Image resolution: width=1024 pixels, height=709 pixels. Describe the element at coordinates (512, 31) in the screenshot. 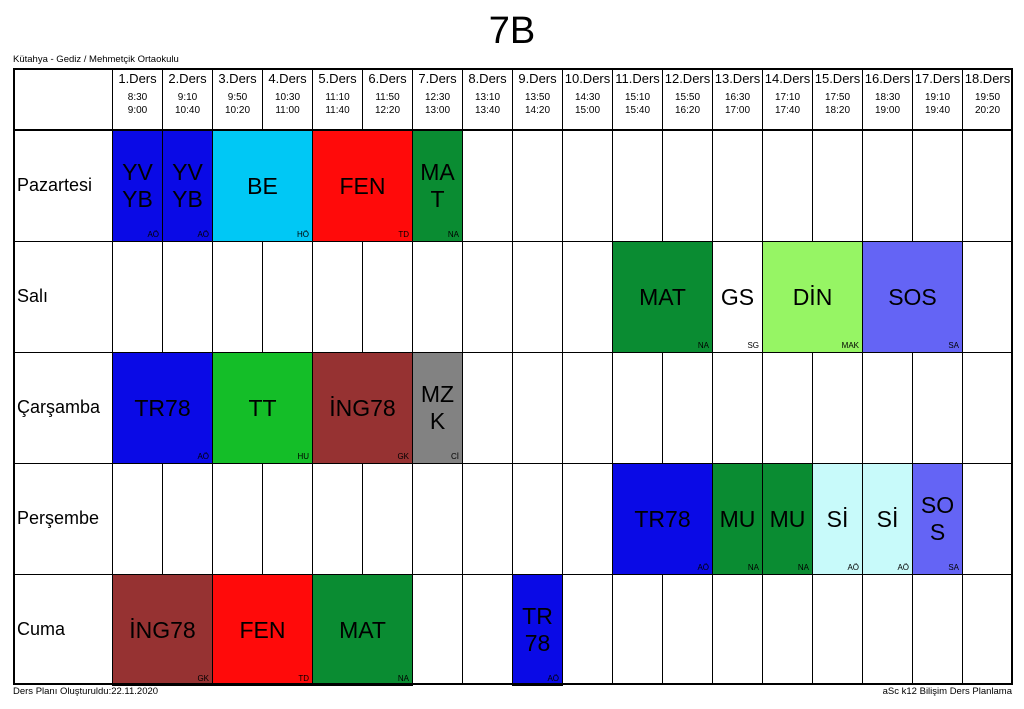

I see `timetable-title: 7B` at that location.